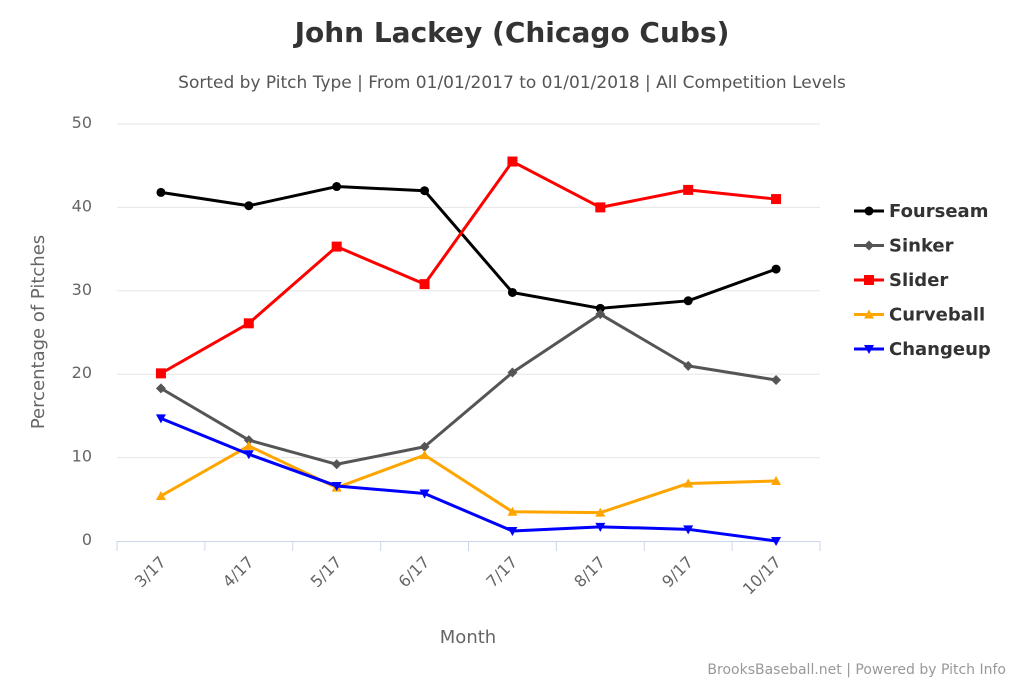 Image resolution: width=1024 pixels, height=683 pixels. What do you see at coordinates (589, 571) in the screenshot?
I see `x-tick-label: 8/17` at bounding box center [589, 571].